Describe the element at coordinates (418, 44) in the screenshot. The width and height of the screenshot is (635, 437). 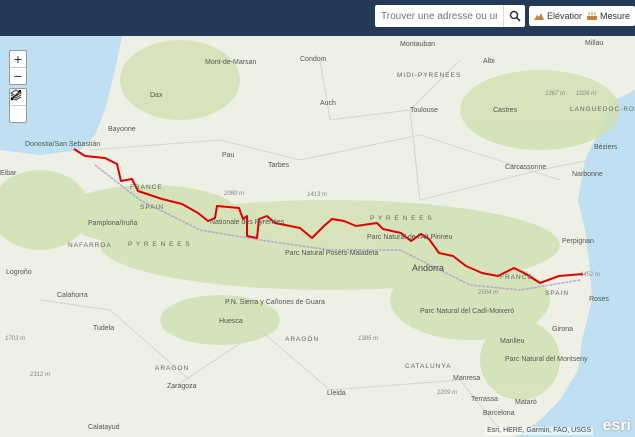
I see `place-label: Montauban` at that location.